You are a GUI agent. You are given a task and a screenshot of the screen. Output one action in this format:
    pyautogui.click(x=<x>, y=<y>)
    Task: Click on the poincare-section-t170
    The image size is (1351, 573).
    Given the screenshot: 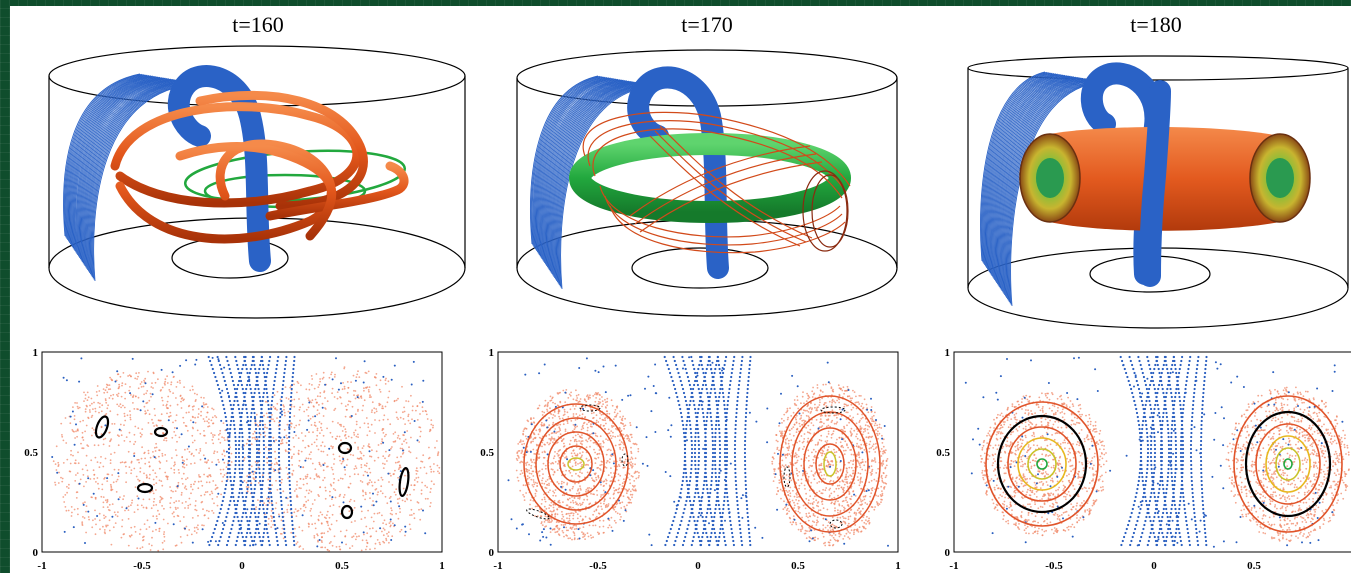 What is the action you would take?
    pyautogui.click(x=698, y=452)
    